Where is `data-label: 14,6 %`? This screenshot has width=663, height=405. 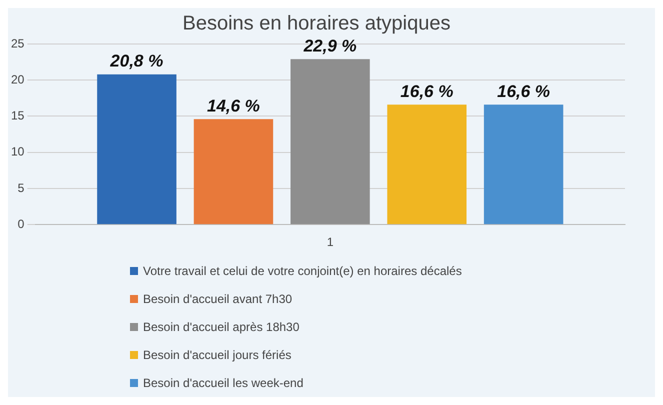 data-label: 14,6 % is located at coordinates (233, 106).